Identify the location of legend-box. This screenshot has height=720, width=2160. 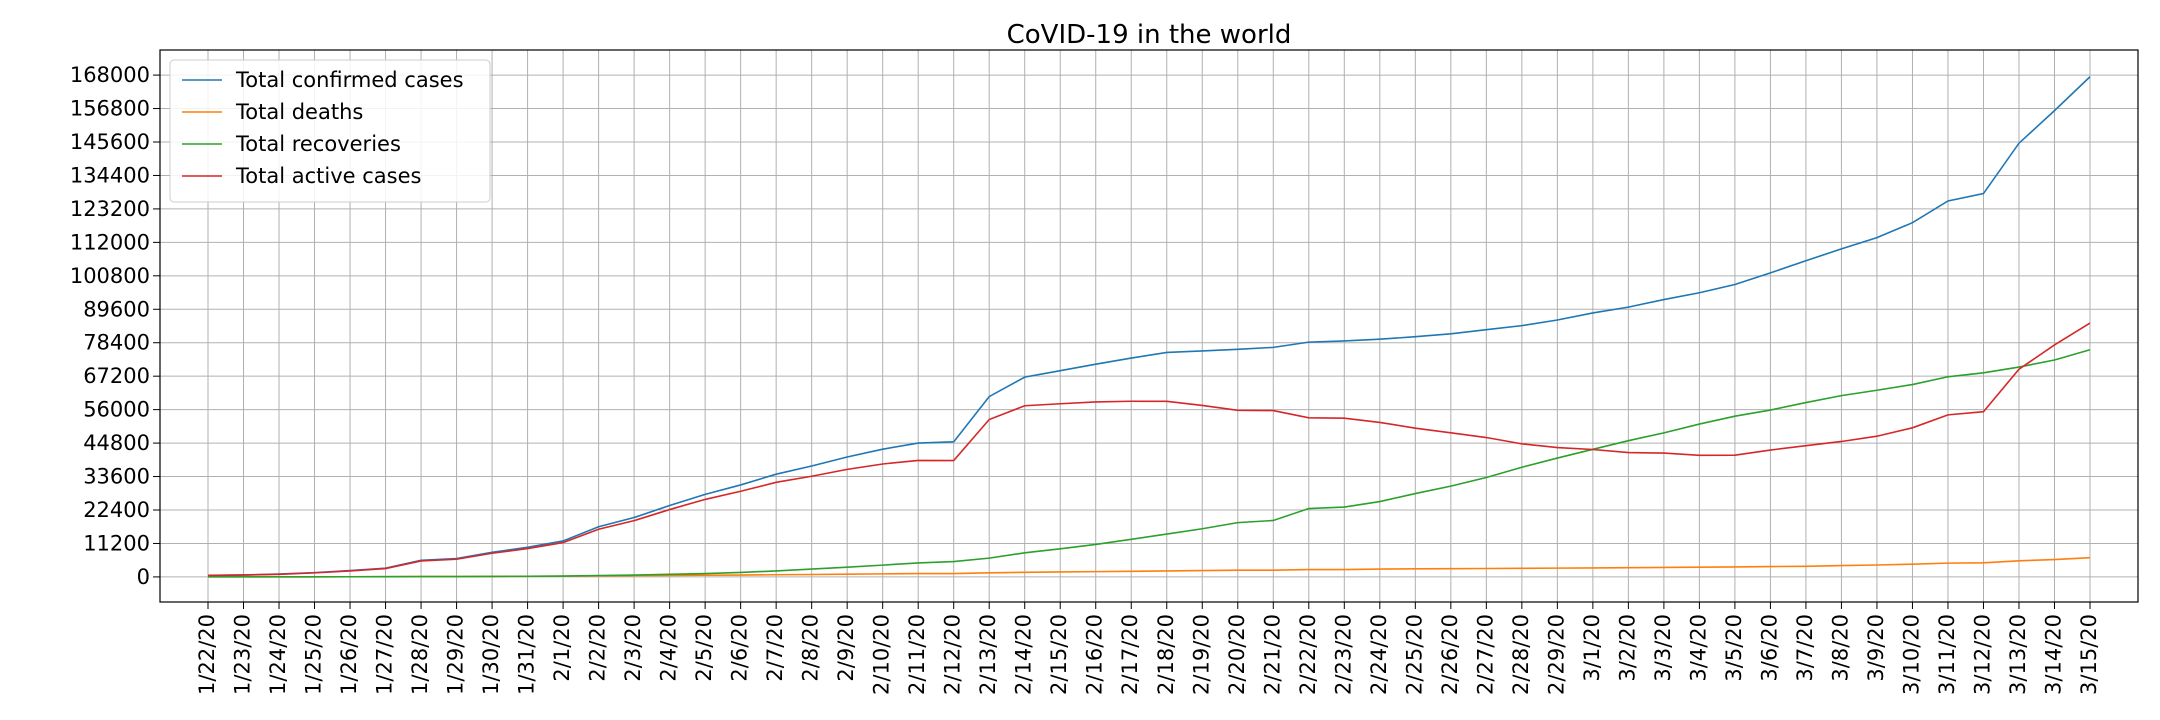
(330, 131).